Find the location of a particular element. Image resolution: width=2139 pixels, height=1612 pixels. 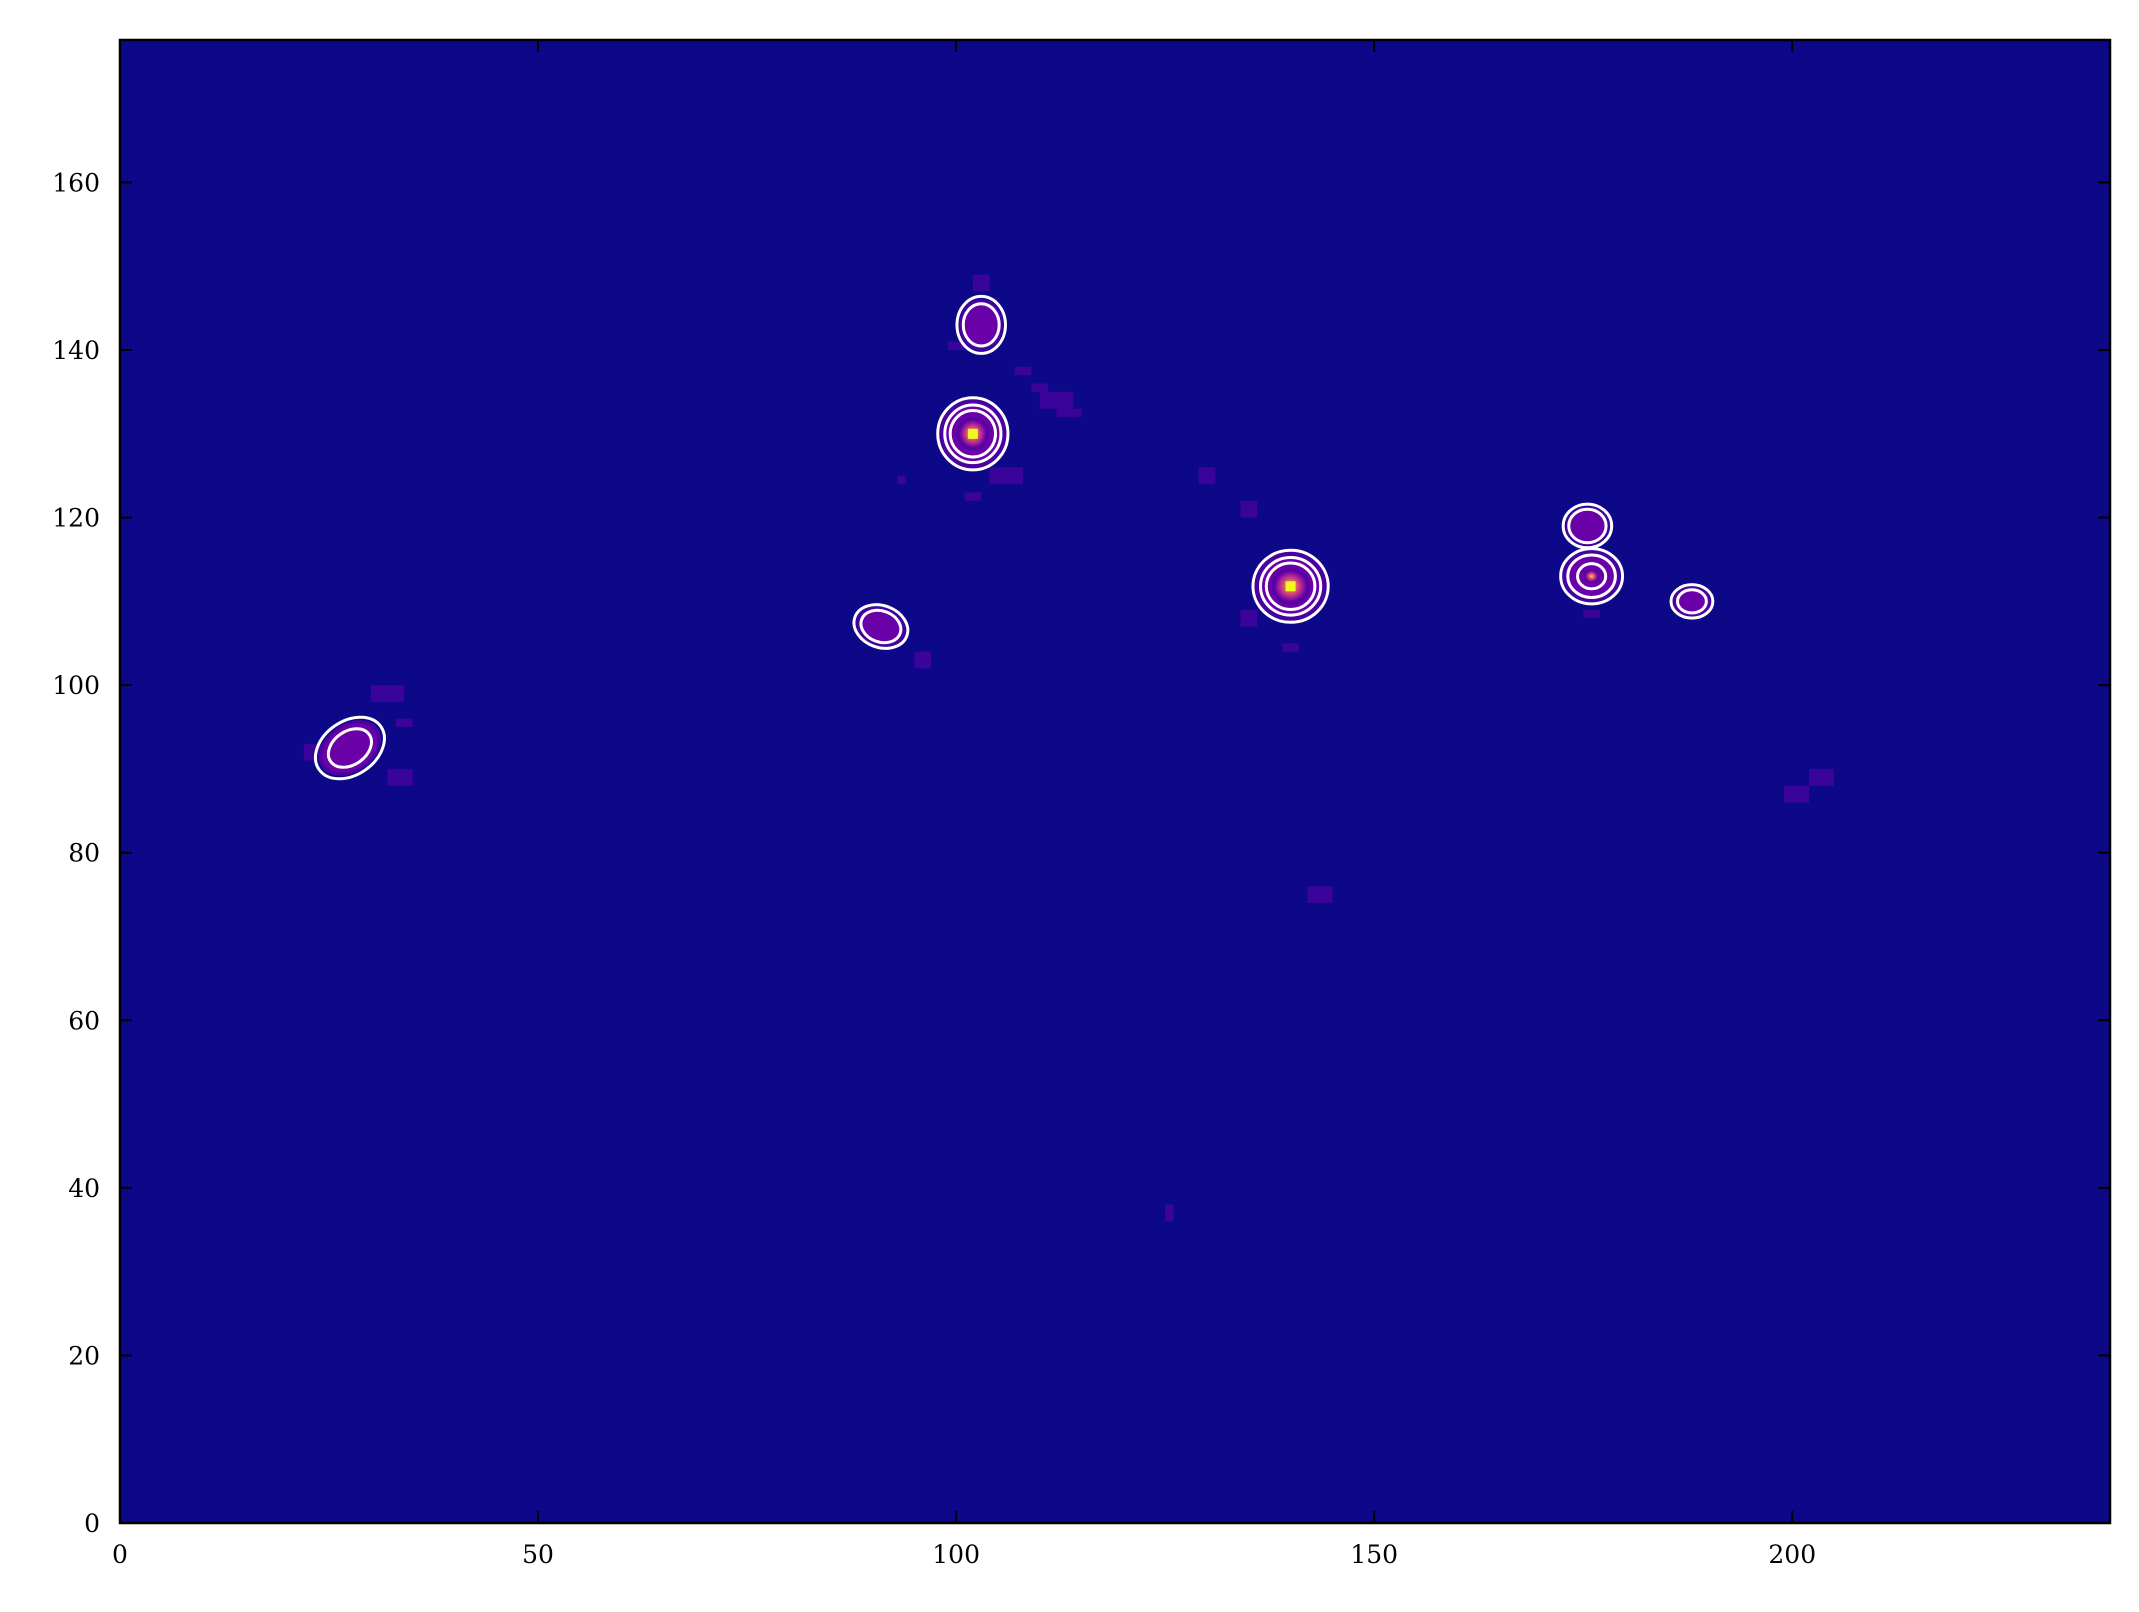

y-tick-label: 40 is located at coordinates (84, 1188).